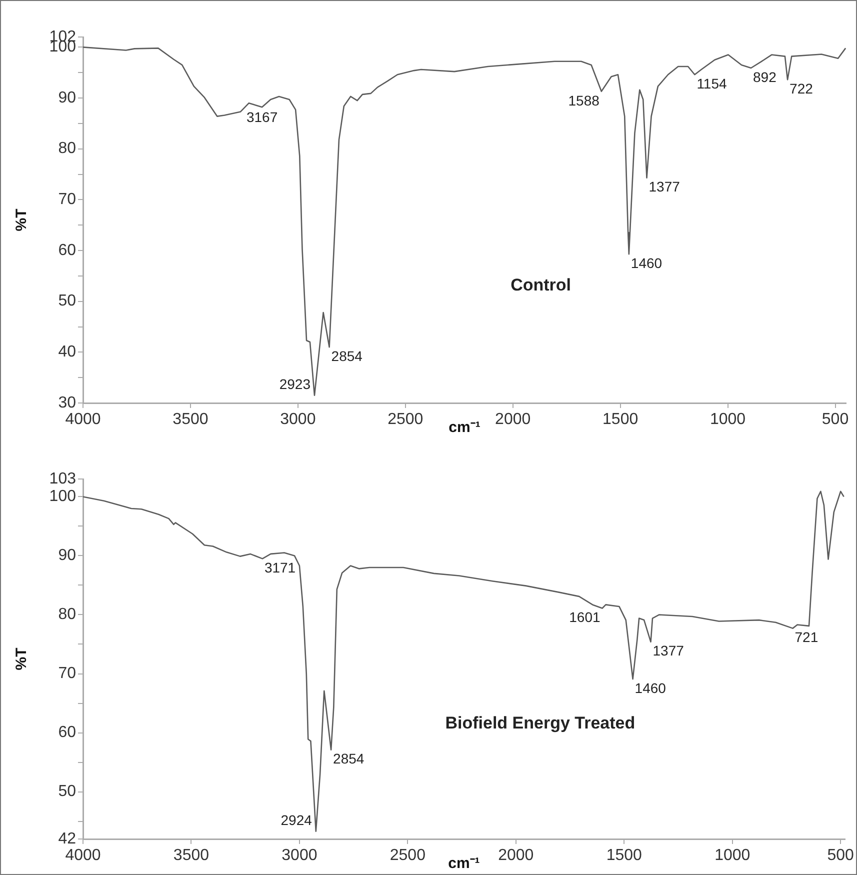  I want to click on annotation: 1588, so click(584, 100).